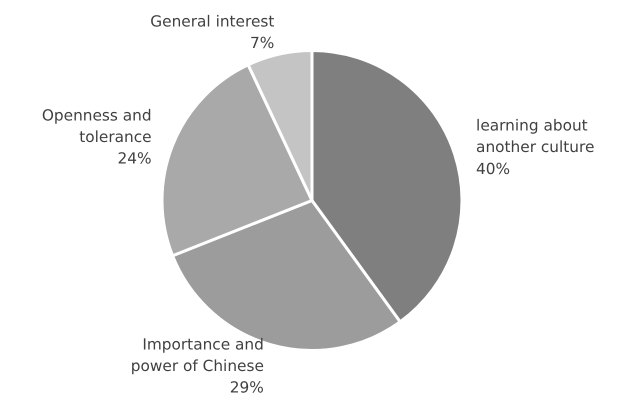 This screenshot has width=623, height=420. Describe the element at coordinates (247, 387) in the screenshot. I see `data-label: 29%` at that location.